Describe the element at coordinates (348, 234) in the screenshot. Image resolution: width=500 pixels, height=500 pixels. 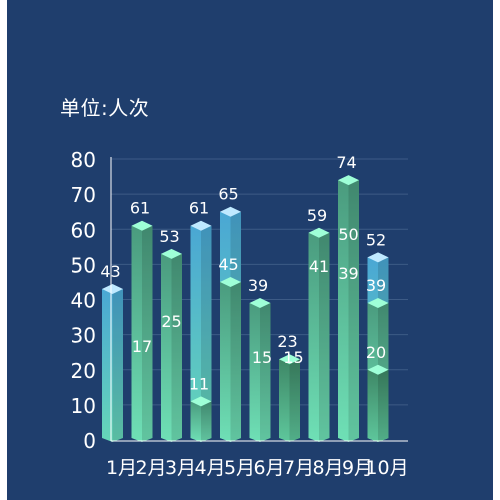
I see `bar-inner-label: 50` at that location.